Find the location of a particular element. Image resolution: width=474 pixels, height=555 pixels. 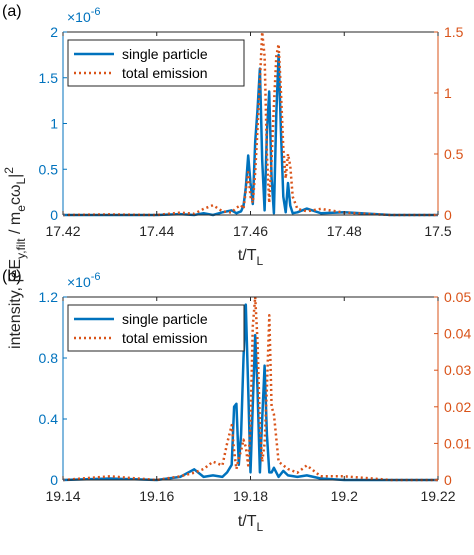

x-tick-label: 17.44 is located at coordinates (156, 231).